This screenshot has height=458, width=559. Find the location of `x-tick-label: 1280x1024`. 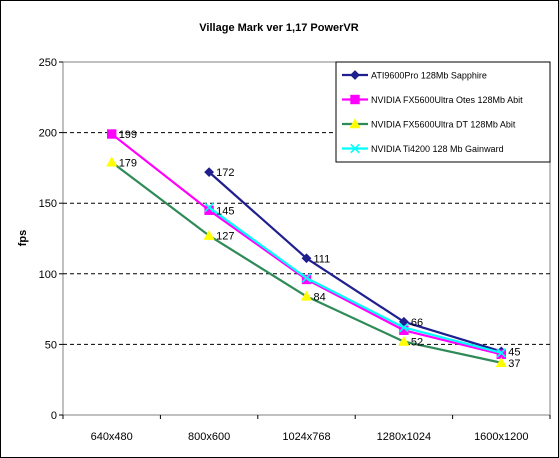

x-tick-label: 1280x1024 is located at coordinates (404, 437).